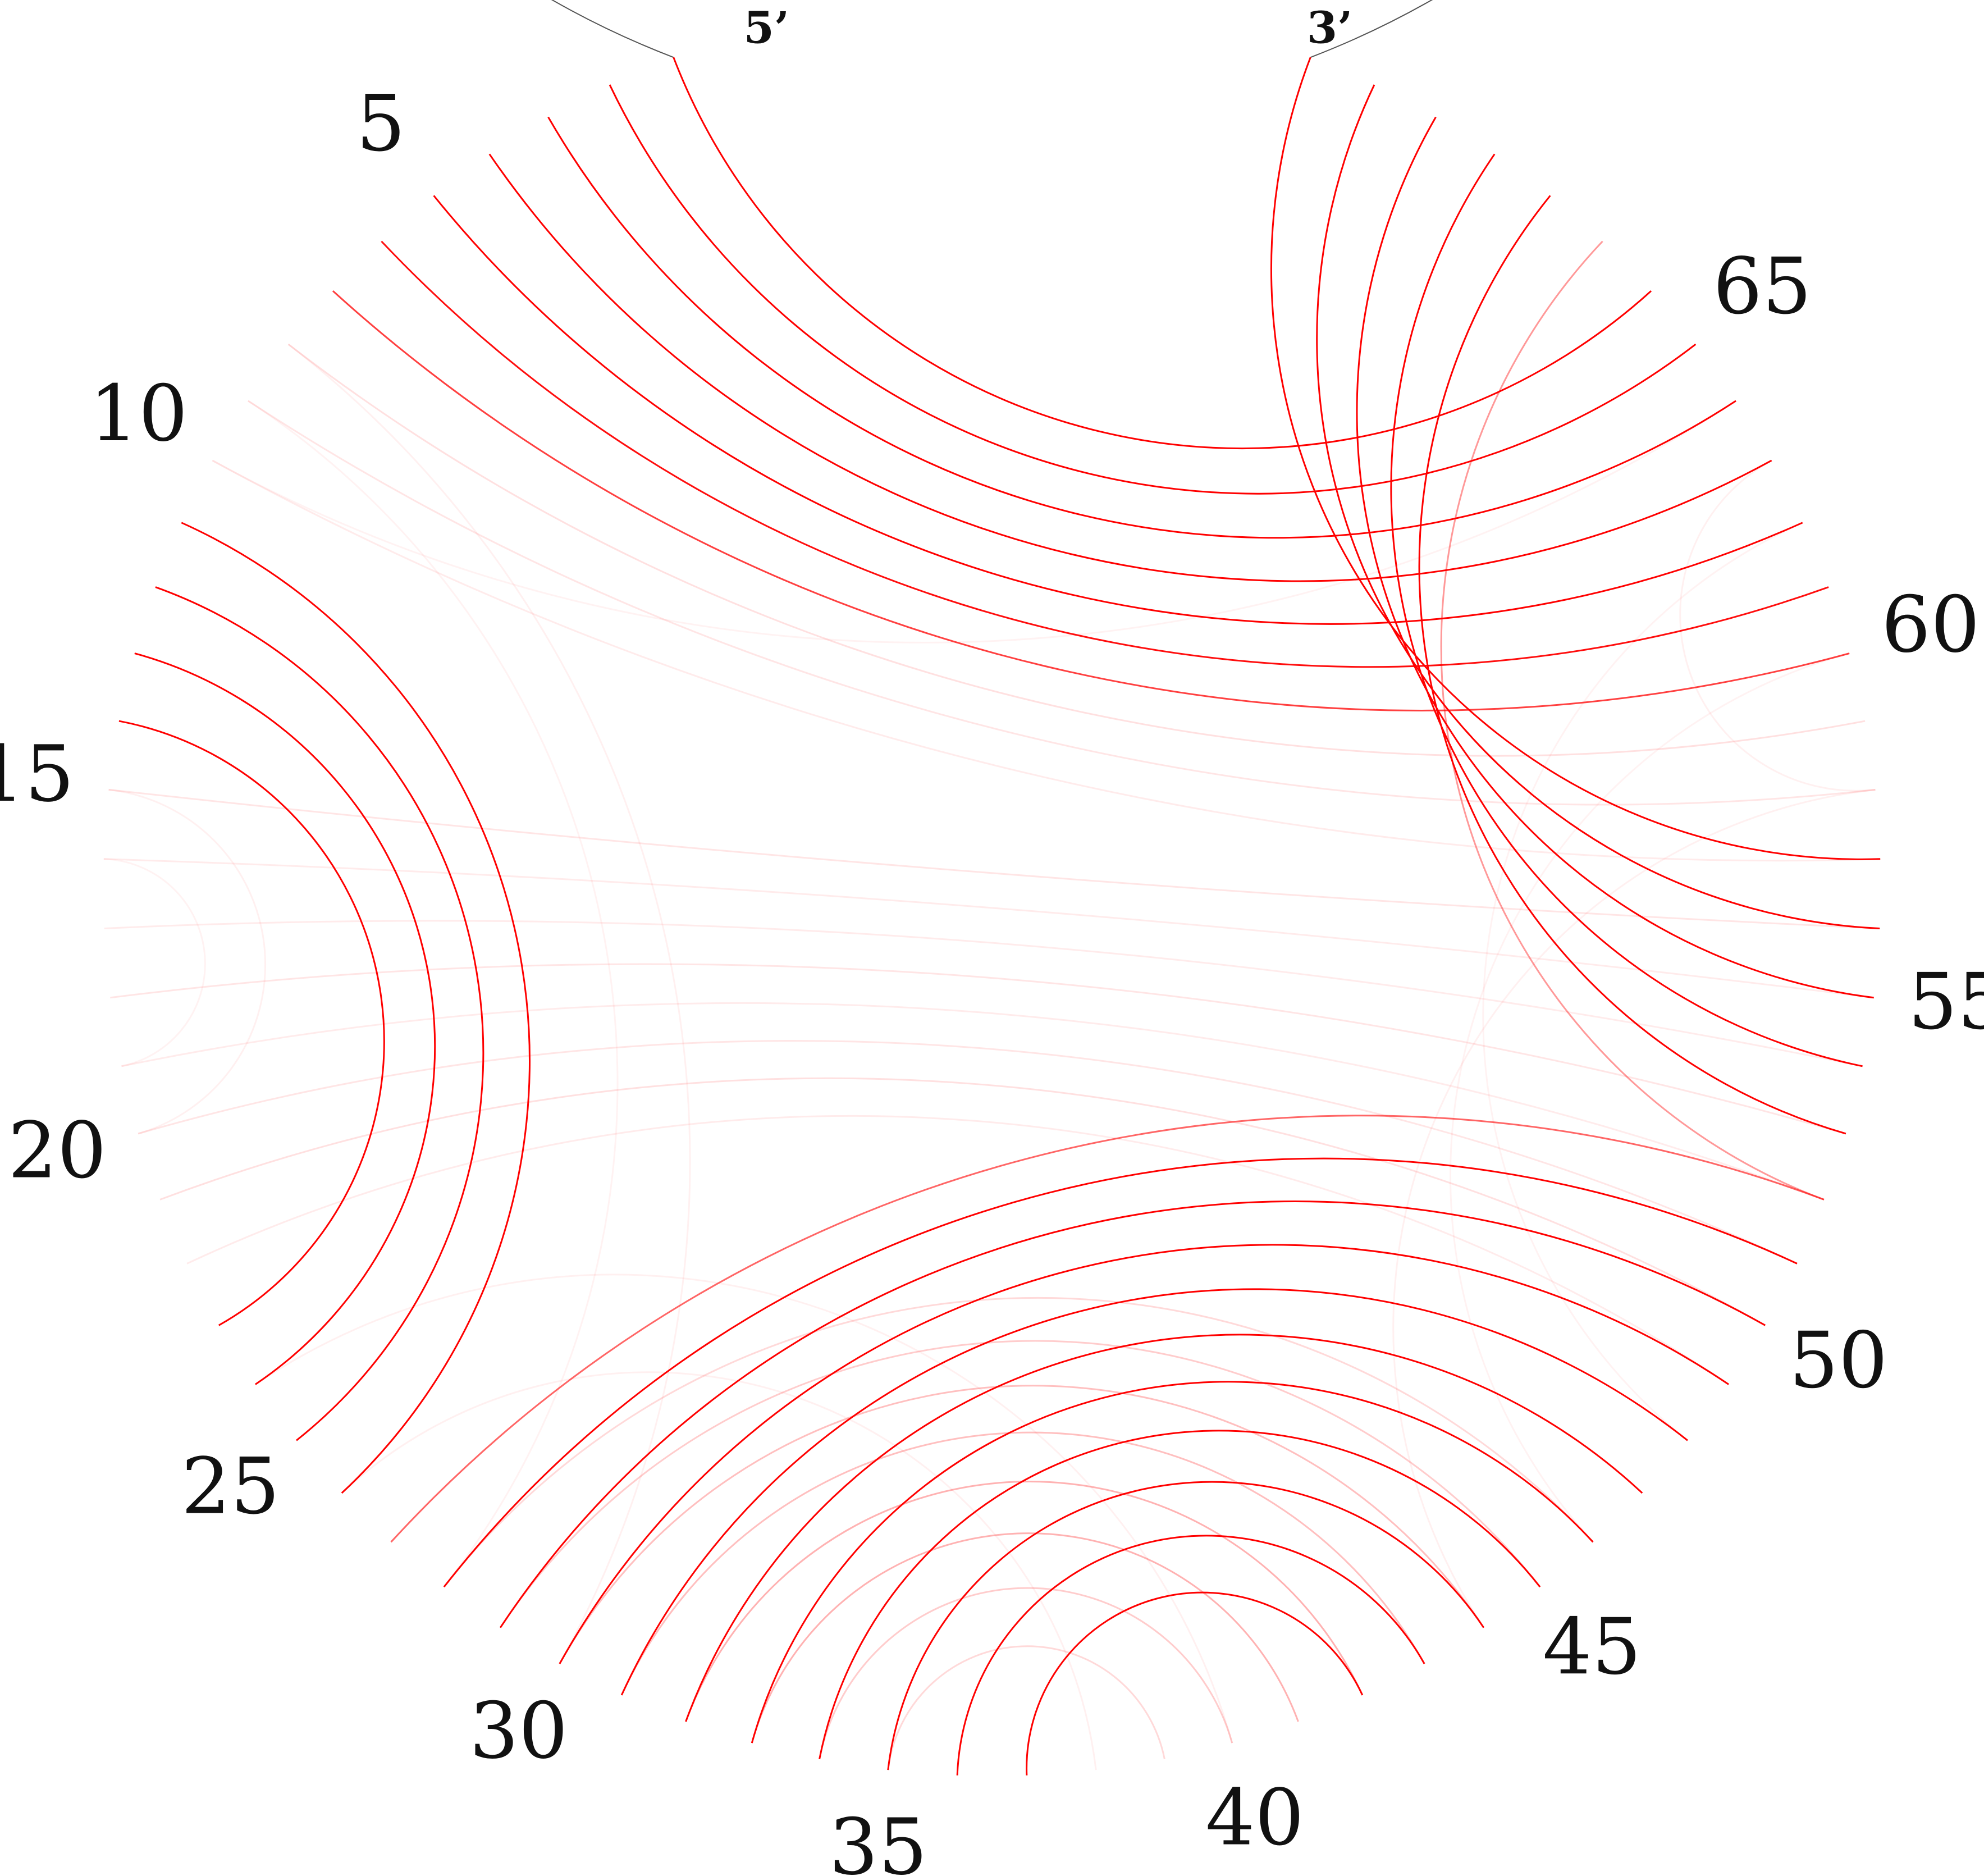 This screenshot has height=1876, width=1984. I want to click on tick-label: 50, so click(1838, 1360).